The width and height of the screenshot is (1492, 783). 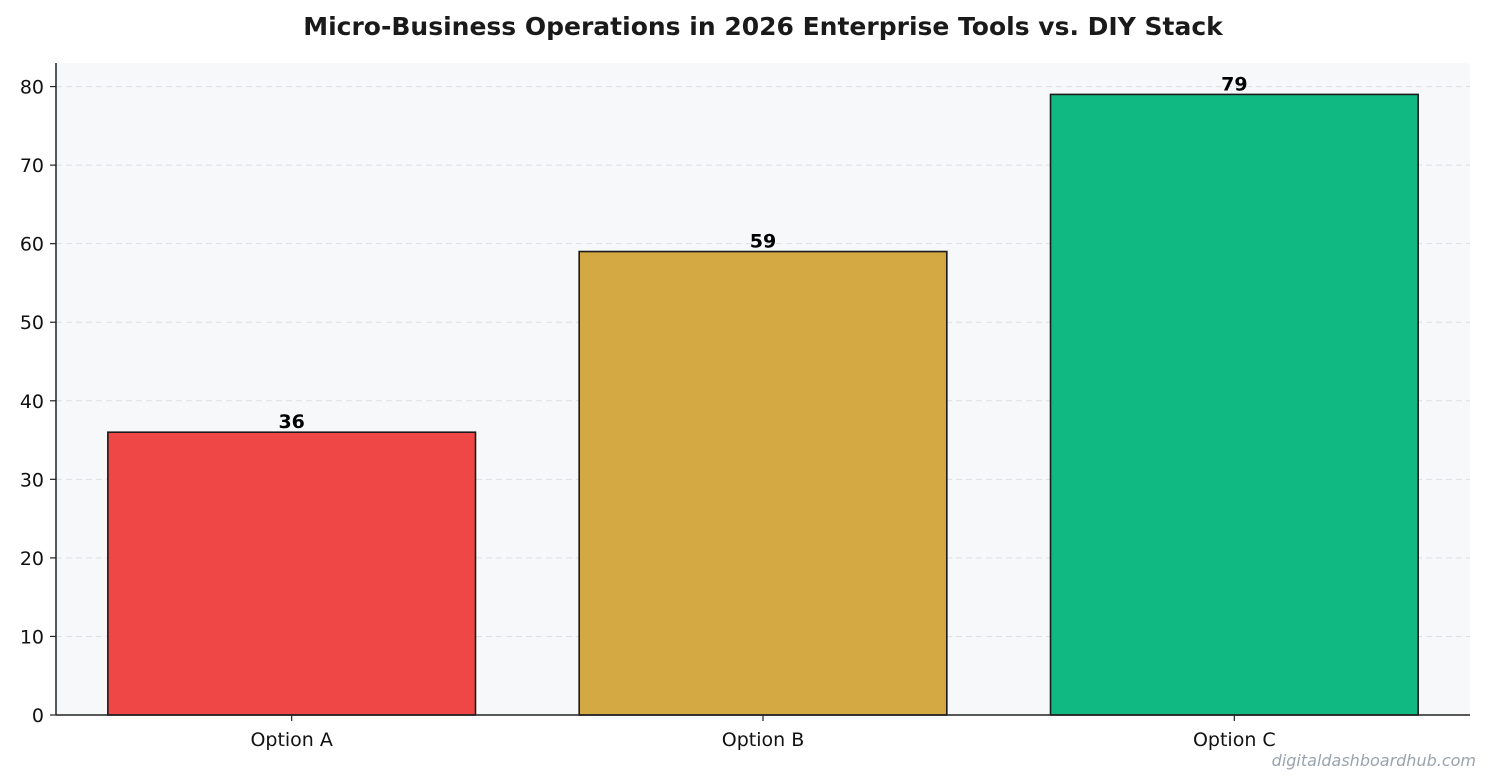 I want to click on bar-option-a, so click(x=292, y=573).